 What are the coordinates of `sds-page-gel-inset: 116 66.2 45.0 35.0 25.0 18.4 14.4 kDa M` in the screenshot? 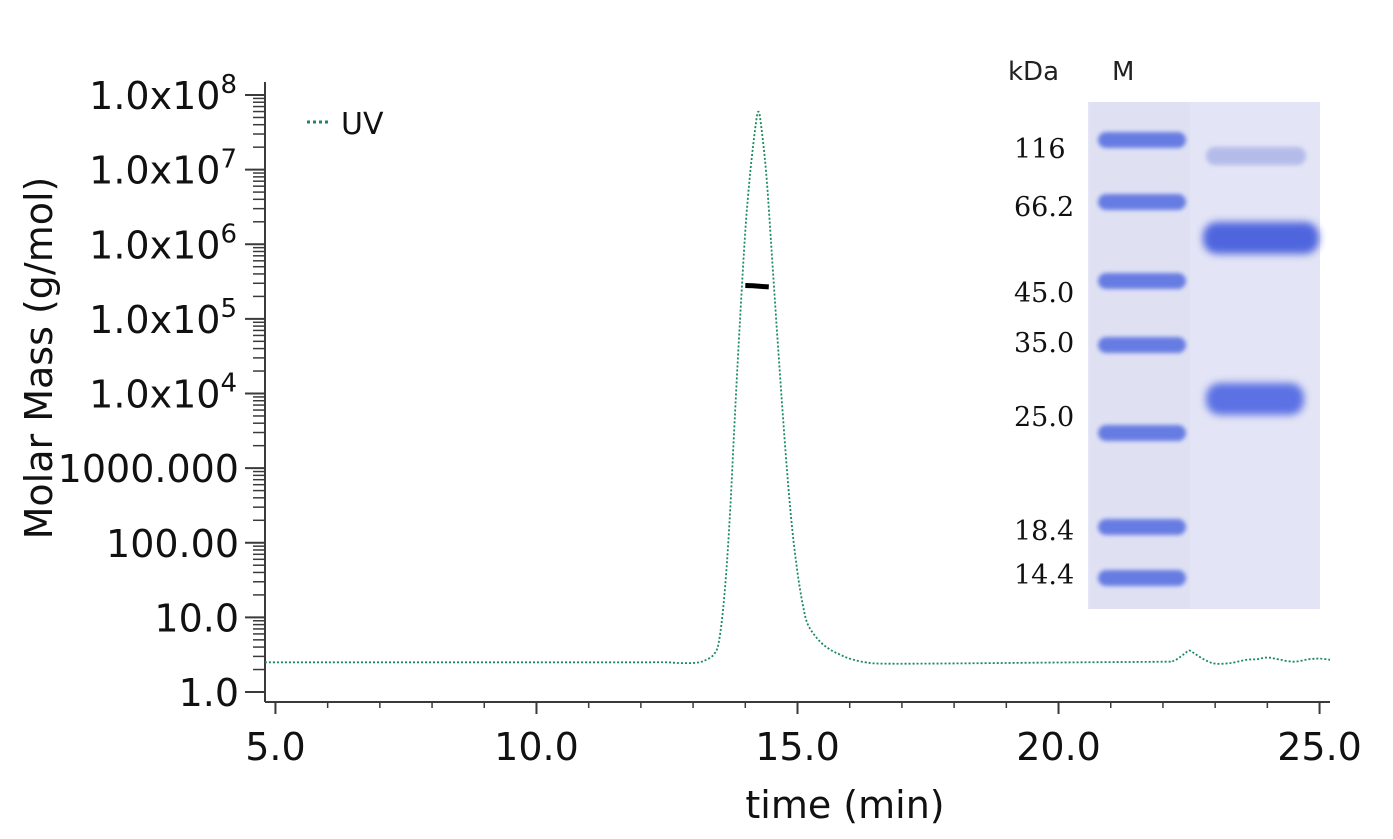 It's located at (1164, 333).